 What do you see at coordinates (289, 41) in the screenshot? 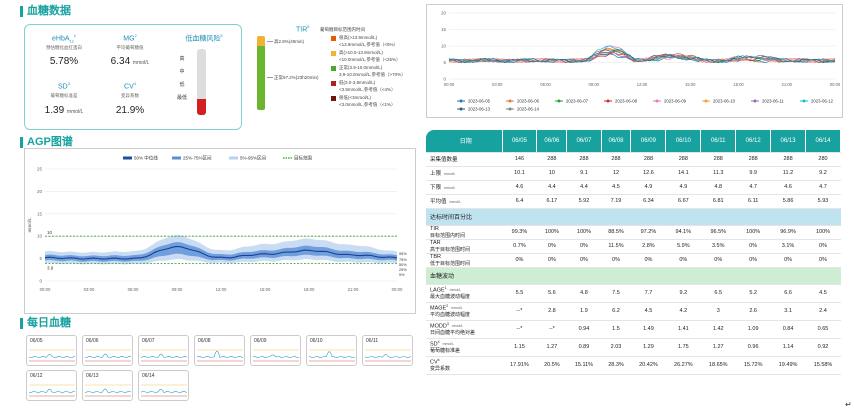
I see `tir-high-label: 高2.8%(40min)` at bounding box center [289, 41].